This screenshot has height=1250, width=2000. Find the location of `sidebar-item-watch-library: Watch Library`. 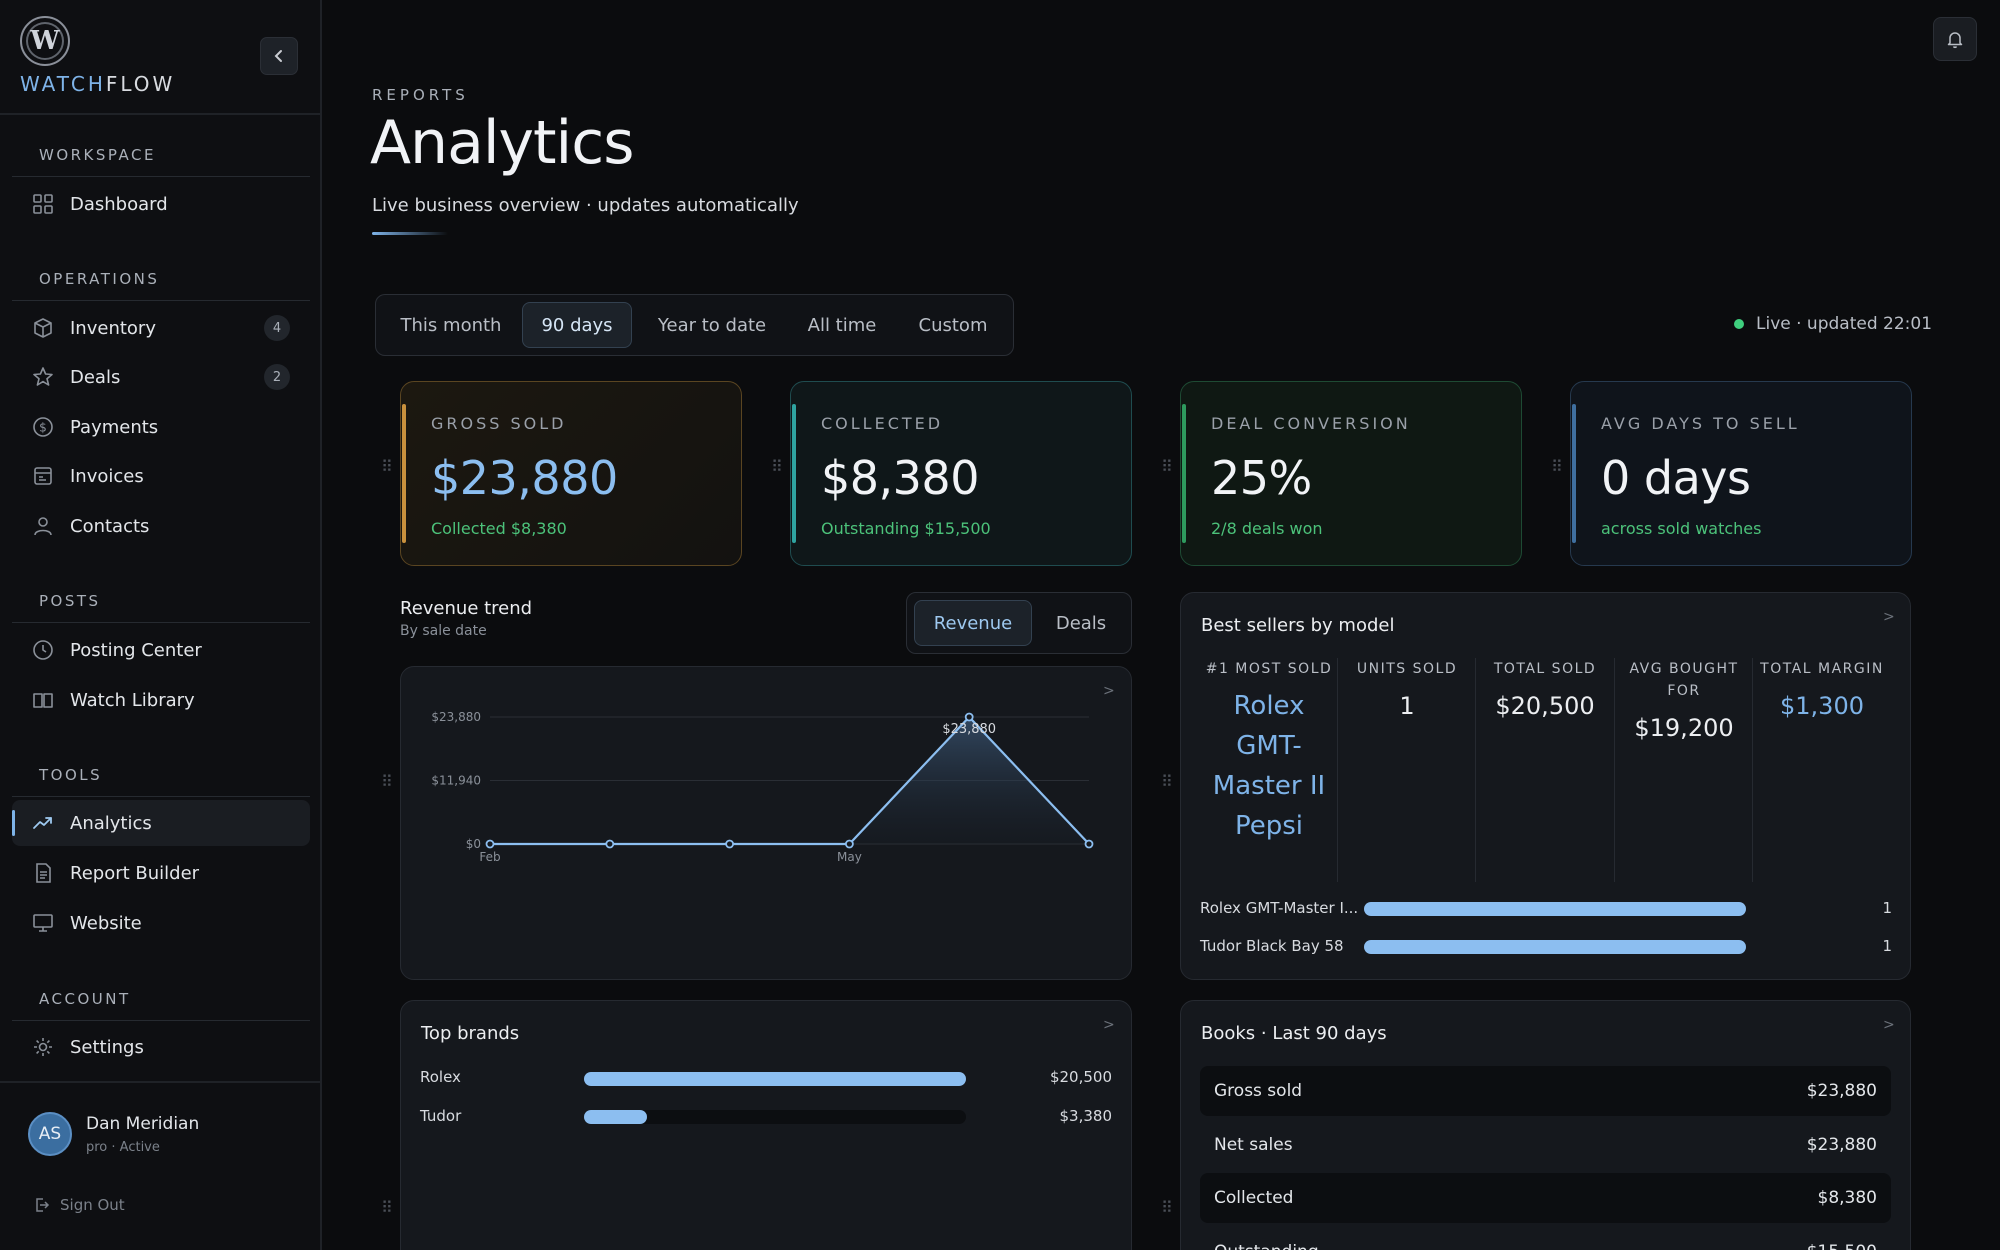

sidebar-item-watch-library: Watch Library is located at coordinates (161, 700).